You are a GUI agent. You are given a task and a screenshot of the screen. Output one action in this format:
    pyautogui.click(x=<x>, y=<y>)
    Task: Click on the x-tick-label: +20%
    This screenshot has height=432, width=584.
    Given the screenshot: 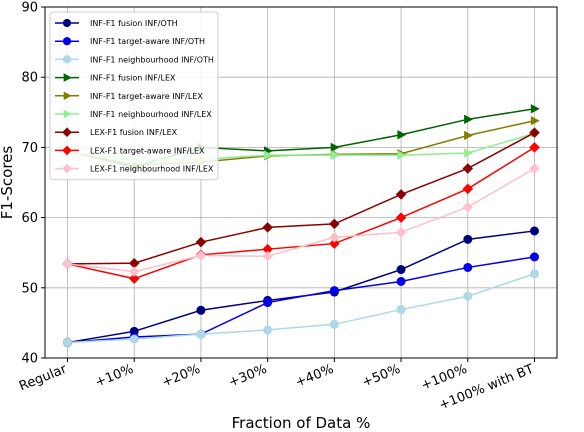 What is the action you would take?
    pyautogui.click(x=181, y=376)
    